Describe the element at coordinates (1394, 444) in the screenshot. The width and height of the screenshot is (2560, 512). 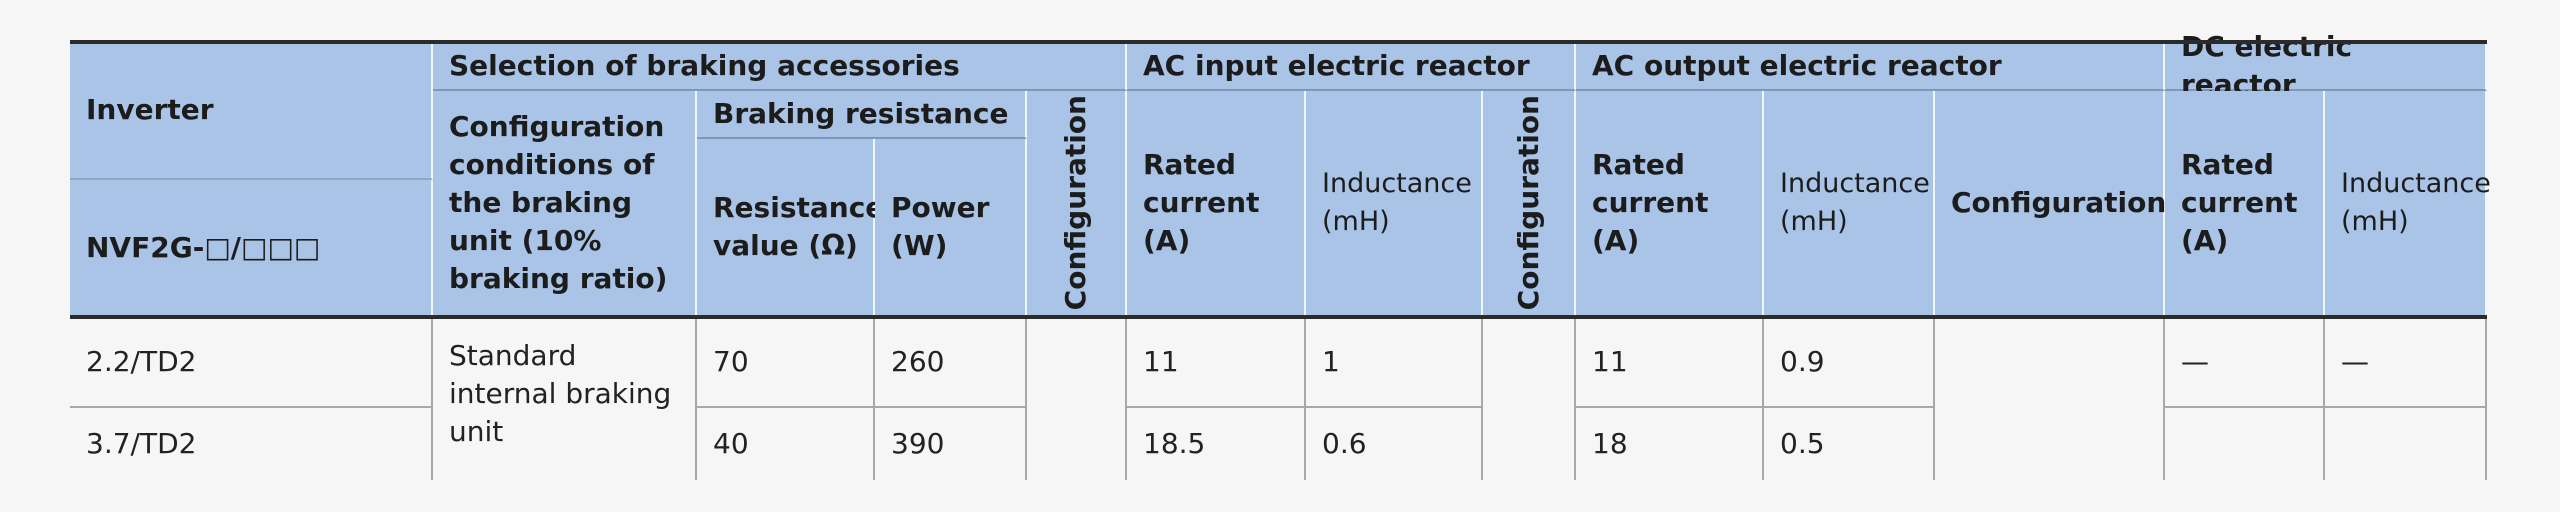
I see `data-cell: 0.6` at that location.